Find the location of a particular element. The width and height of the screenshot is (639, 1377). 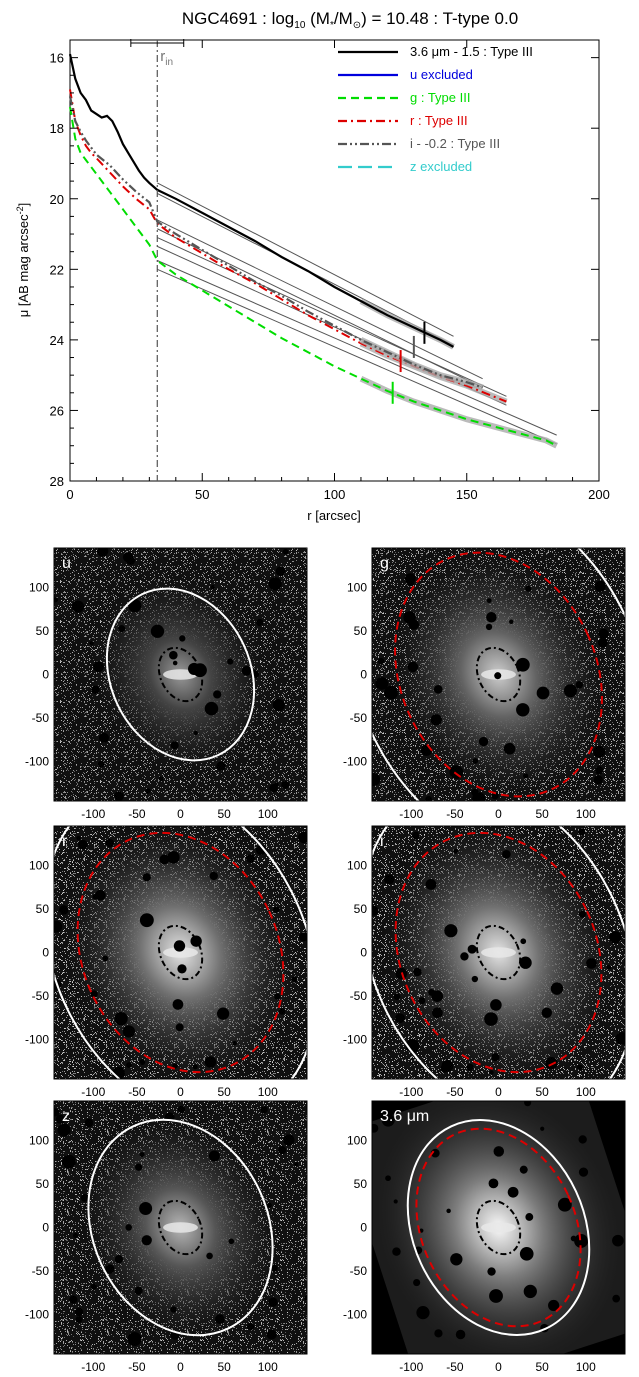

inner-radius-marker: rin is located at coordinates (157, 260).